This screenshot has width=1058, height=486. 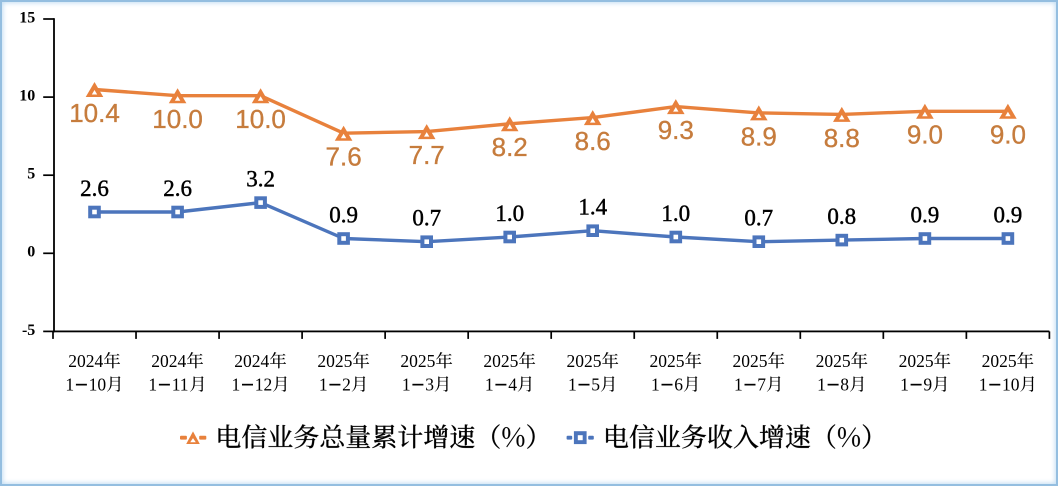 I want to click on svg-text: 4, so click(x=512, y=384).